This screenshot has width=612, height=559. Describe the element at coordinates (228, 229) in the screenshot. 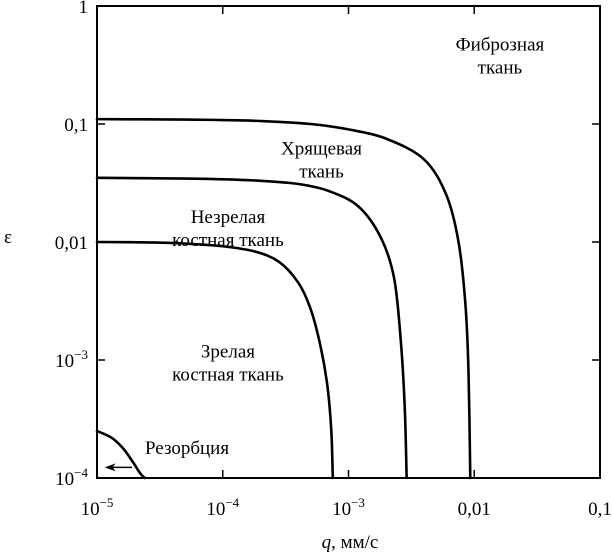

I see `region-label: Незрелая костная ткань` at that location.